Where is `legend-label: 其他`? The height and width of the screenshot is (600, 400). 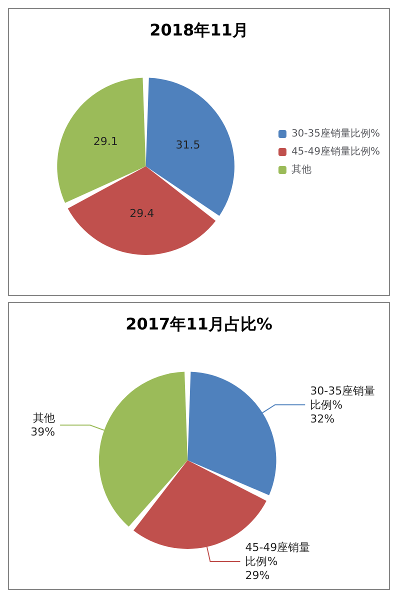
legend-label: 其他 is located at coordinates (301, 170).